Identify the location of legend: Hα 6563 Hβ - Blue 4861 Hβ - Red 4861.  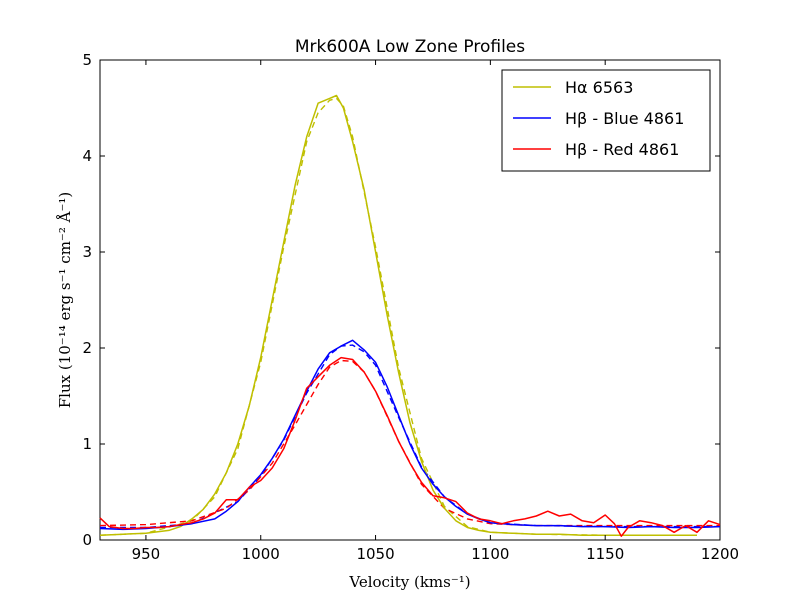
(606, 120).